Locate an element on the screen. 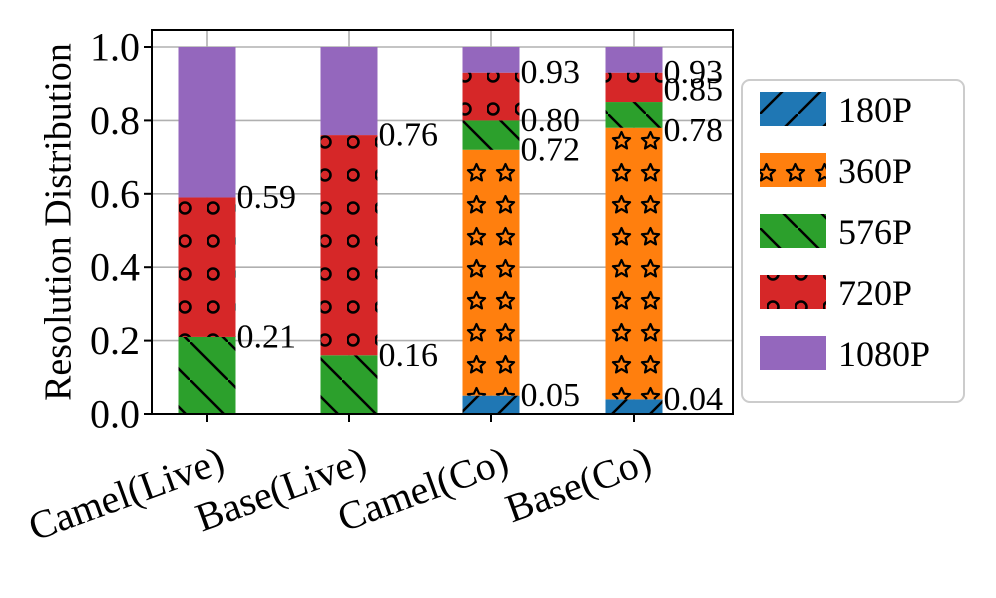 Image resolution: width=996 pixels, height=598 pixels. bar-hatch-camel-live-576p is located at coordinates (207, 375).